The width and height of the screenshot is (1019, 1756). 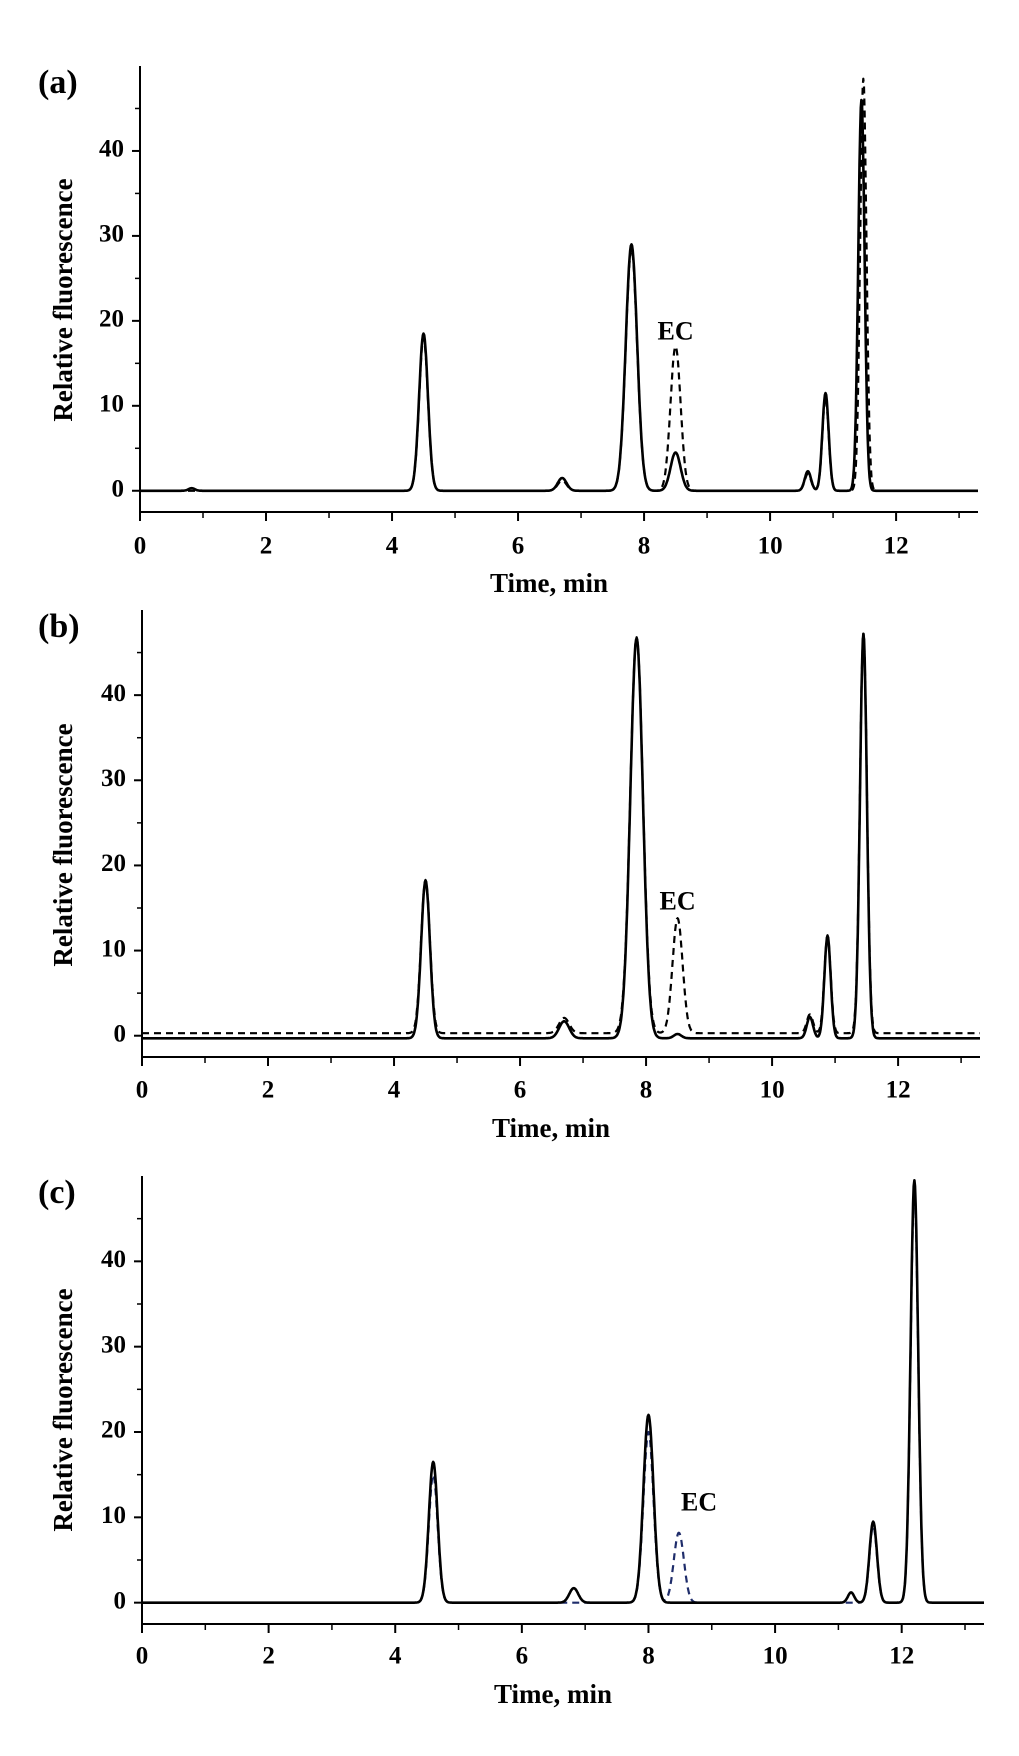 I want to click on panel-label: (c), so click(x=57, y=1192).